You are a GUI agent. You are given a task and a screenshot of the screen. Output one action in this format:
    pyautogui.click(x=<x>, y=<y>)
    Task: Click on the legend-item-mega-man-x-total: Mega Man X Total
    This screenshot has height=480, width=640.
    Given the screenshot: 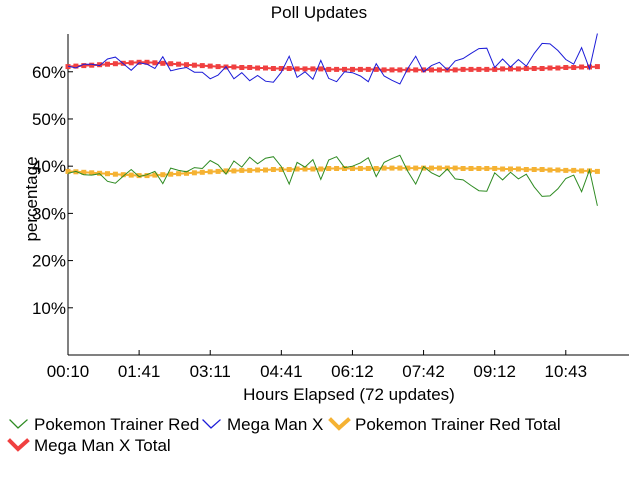 What is the action you would take?
    pyautogui.click(x=89, y=445)
    